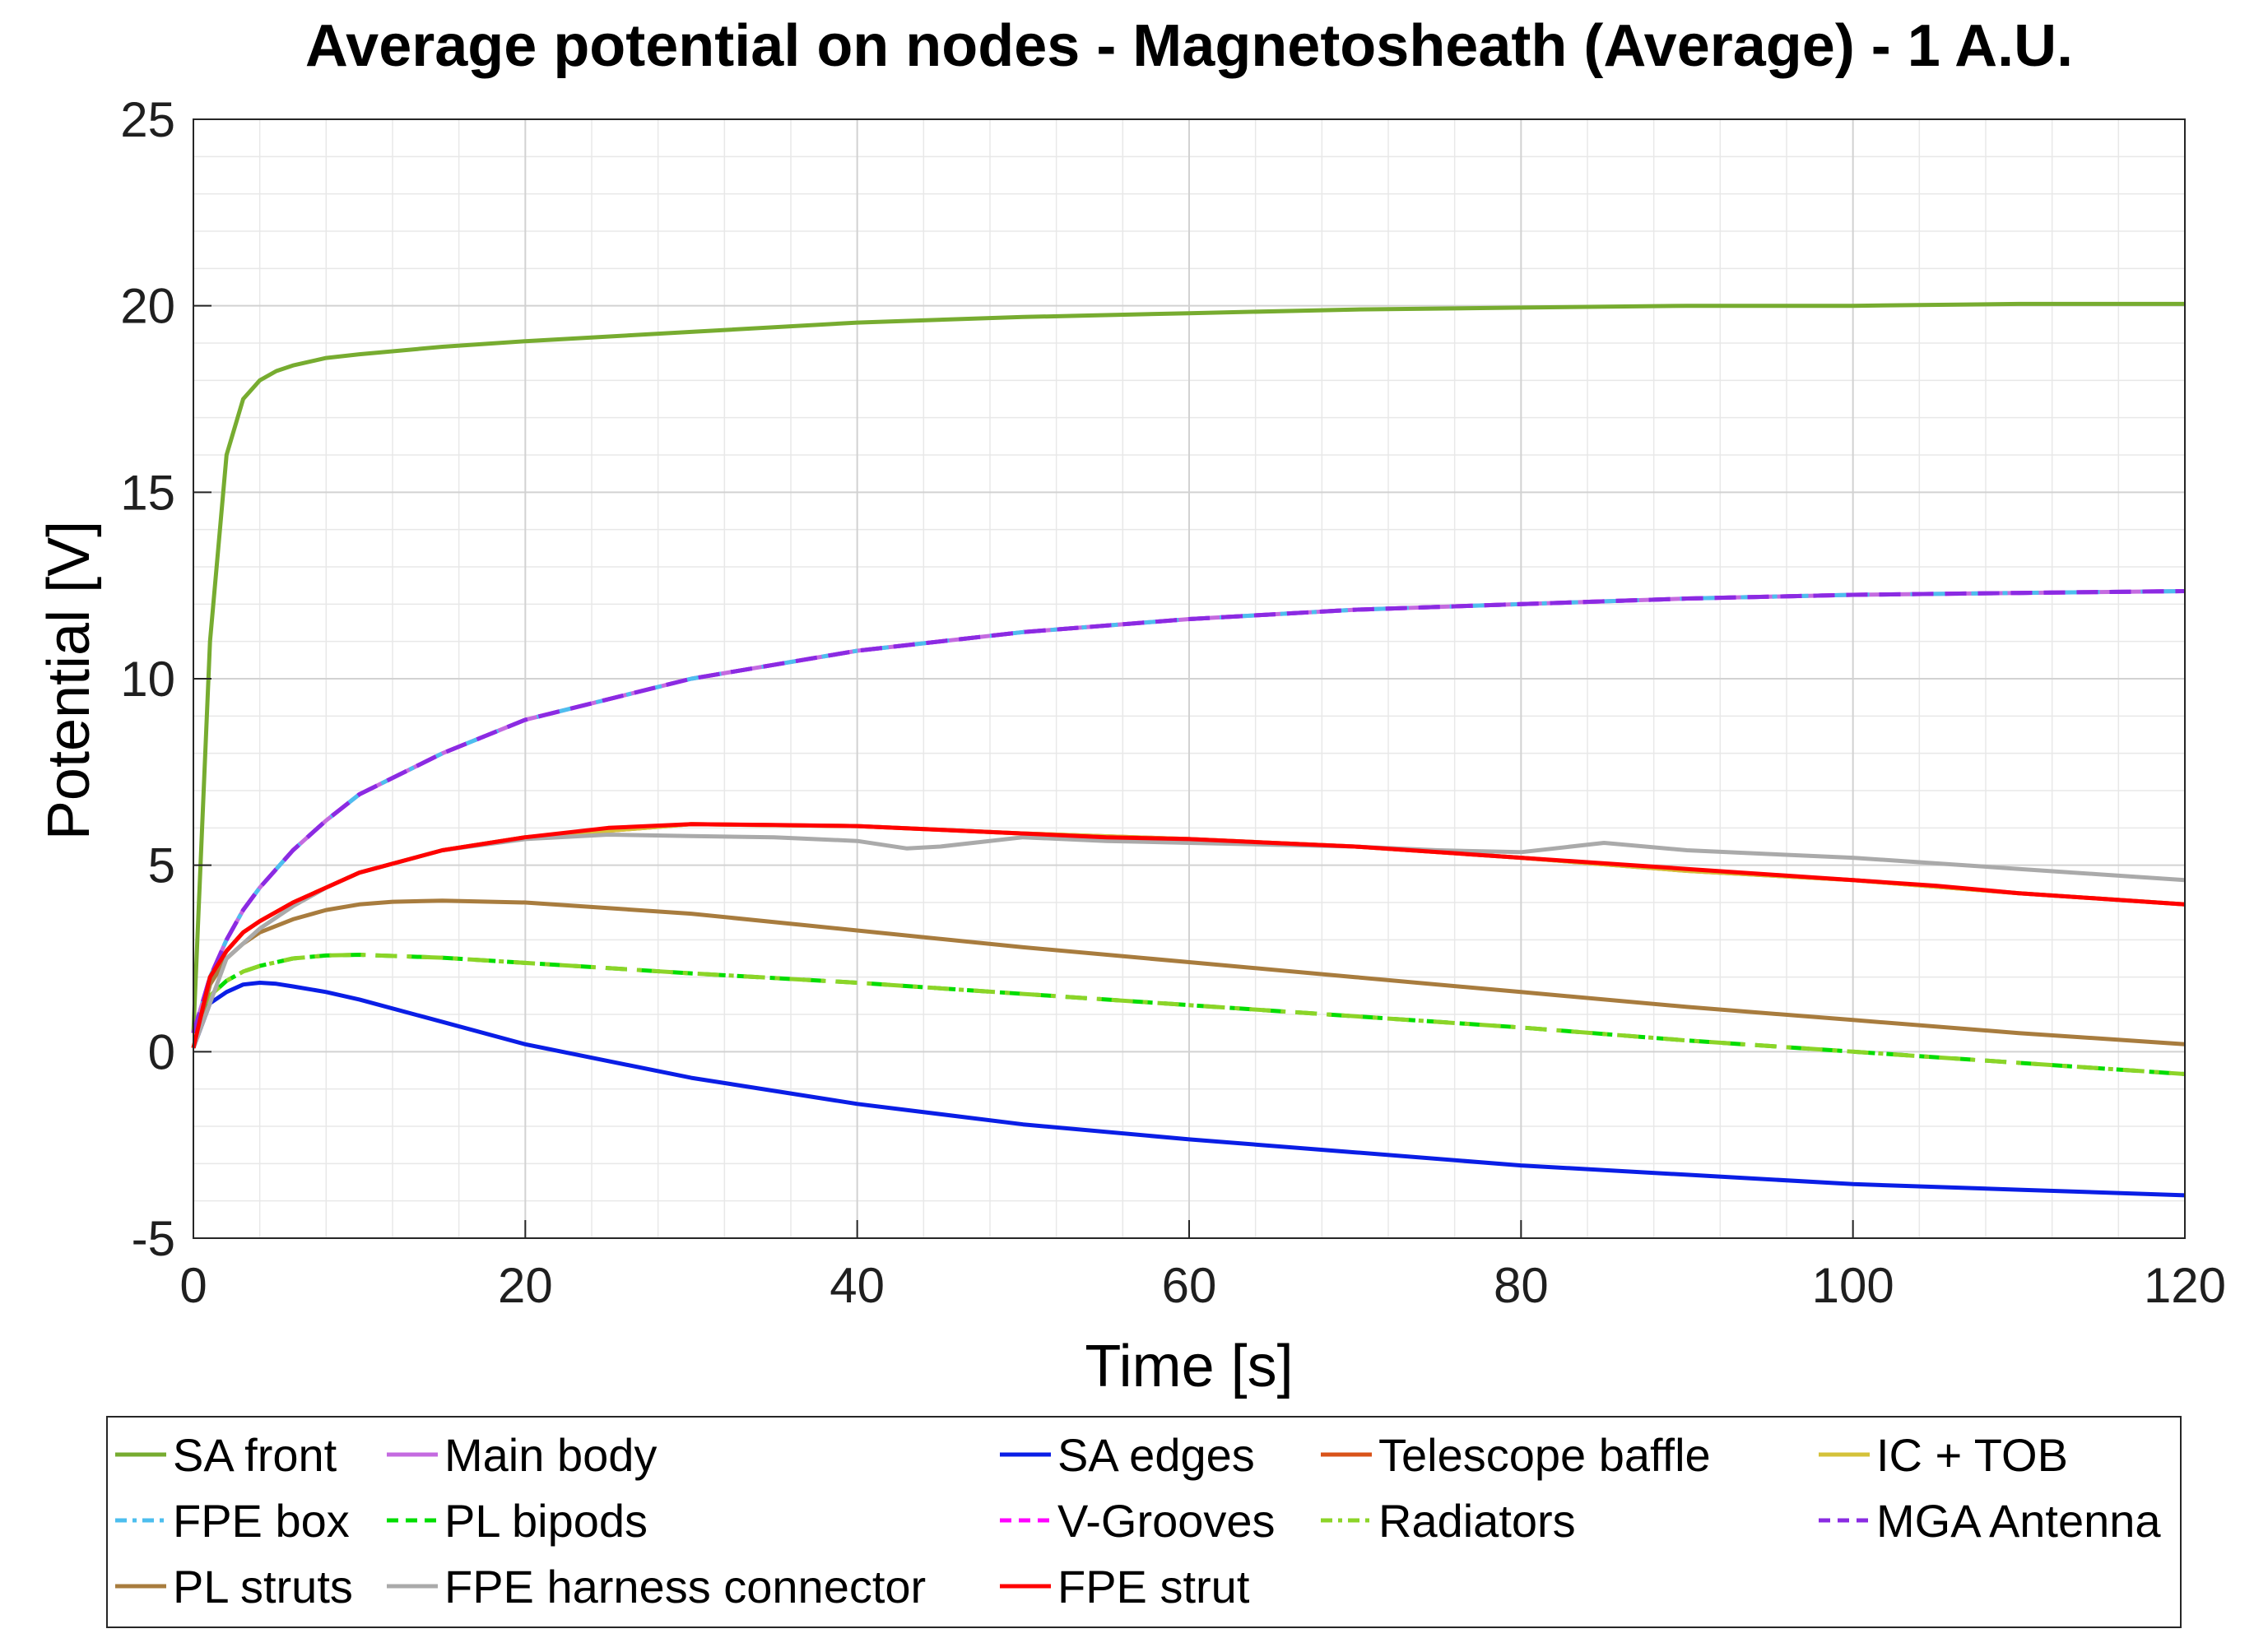  What do you see at coordinates (1156, 1455) in the screenshot?
I see `legend-label-2: SA edges` at bounding box center [1156, 1455].